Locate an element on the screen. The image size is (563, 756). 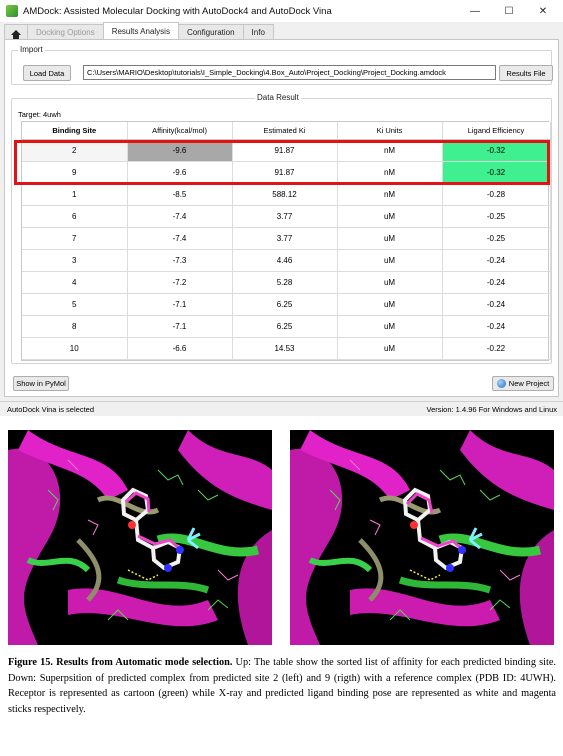
target-label: Target: 4uwh is located at coordinates (39, 114).